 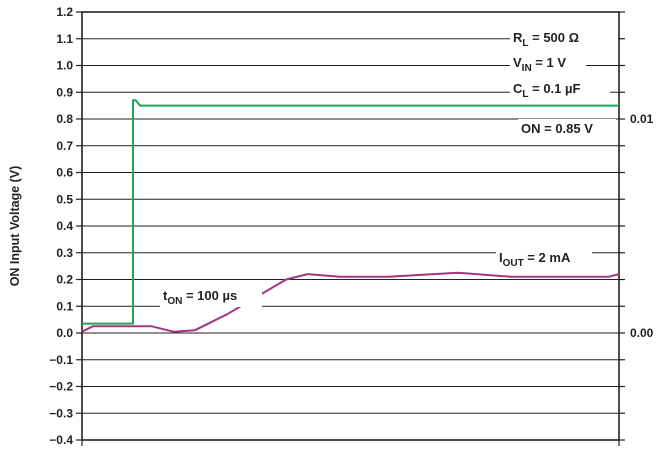 I want to click on y-tick-label: 0.5, so click(x=64, y=199).